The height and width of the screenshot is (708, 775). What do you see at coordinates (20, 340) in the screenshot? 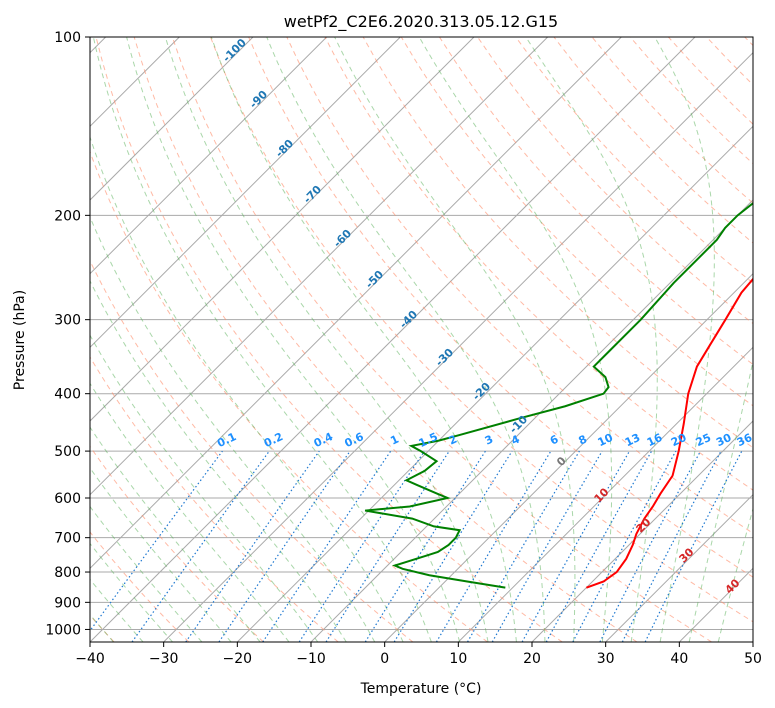
I see `y-axis-title: Pressure (hPa)` at bounding box center [20, 340].